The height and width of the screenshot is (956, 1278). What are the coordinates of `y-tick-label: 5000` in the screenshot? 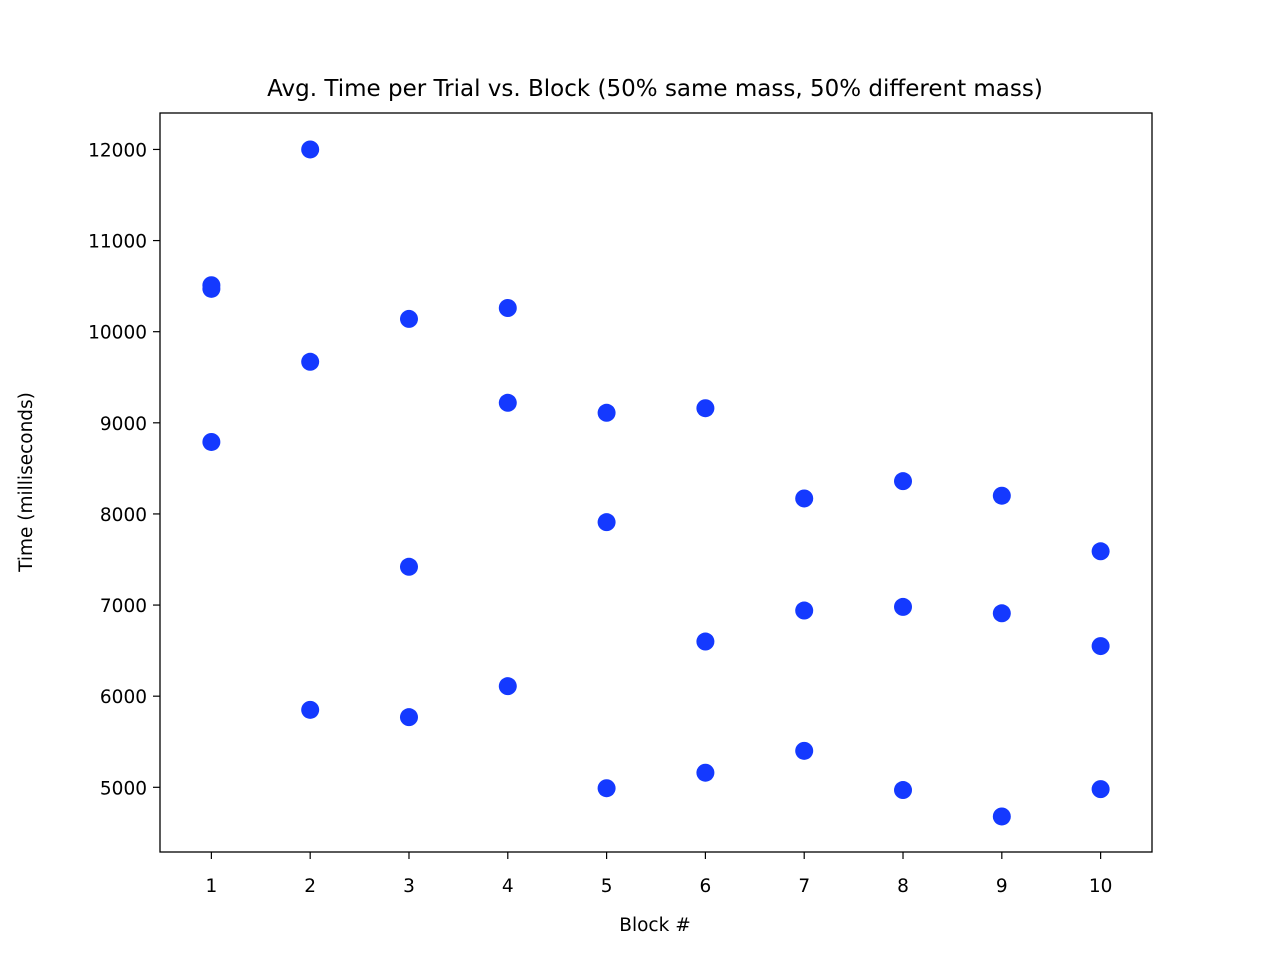 It's located at (123, 788).